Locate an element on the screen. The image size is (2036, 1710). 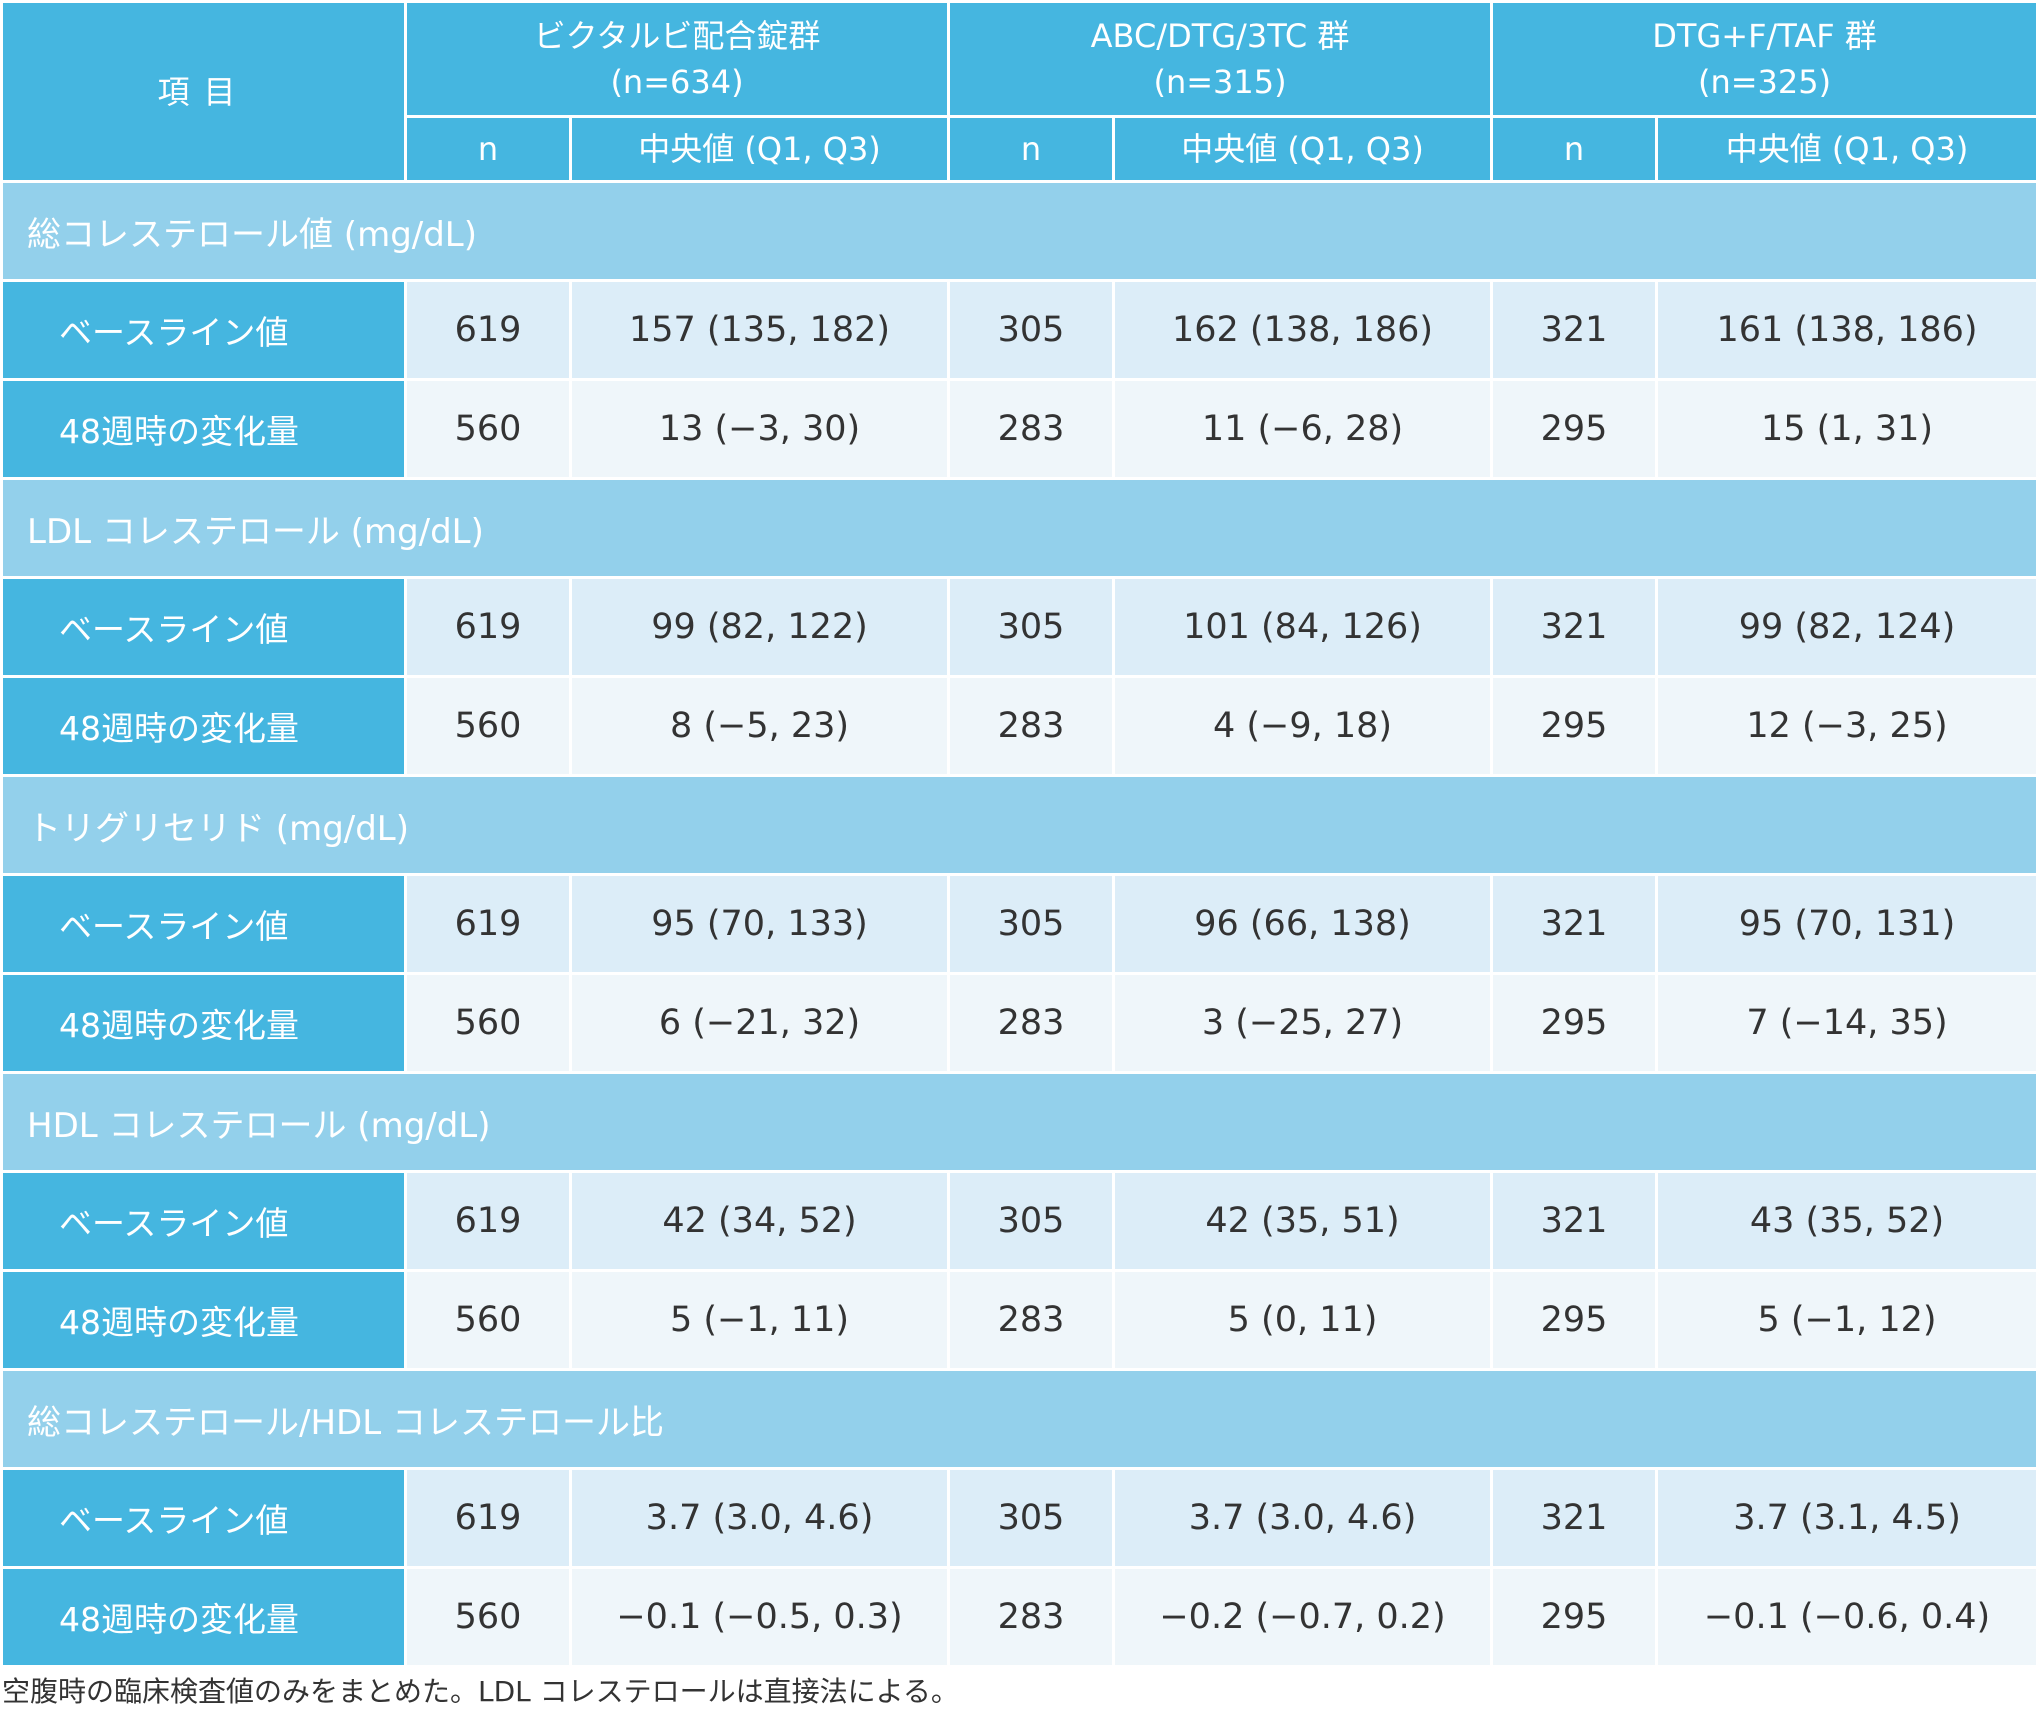
section-title: LDL コレステロール (mg/dL) is located at coordinates (1019, 528).